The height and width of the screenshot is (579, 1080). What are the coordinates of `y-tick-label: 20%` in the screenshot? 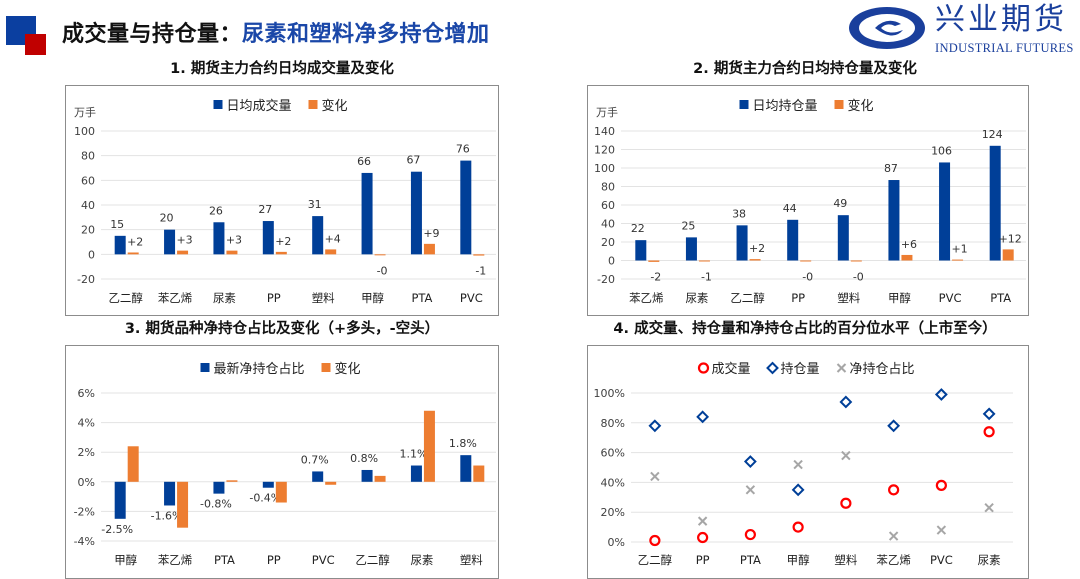 It's located at (613, 512).